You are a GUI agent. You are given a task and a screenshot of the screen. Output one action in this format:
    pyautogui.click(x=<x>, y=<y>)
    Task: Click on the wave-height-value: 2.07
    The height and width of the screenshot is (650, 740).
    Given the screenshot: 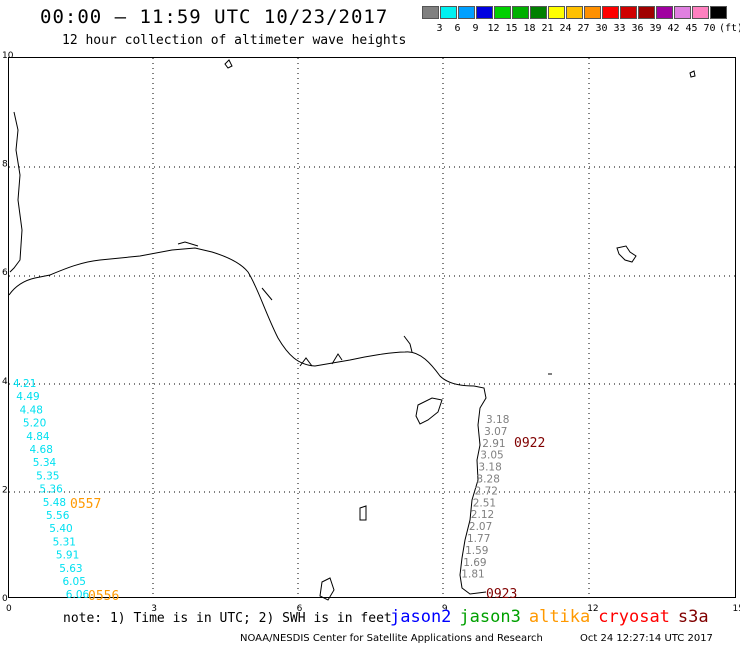 What is the action you would take?
    pyautogui.click(x=480, y=527)
    